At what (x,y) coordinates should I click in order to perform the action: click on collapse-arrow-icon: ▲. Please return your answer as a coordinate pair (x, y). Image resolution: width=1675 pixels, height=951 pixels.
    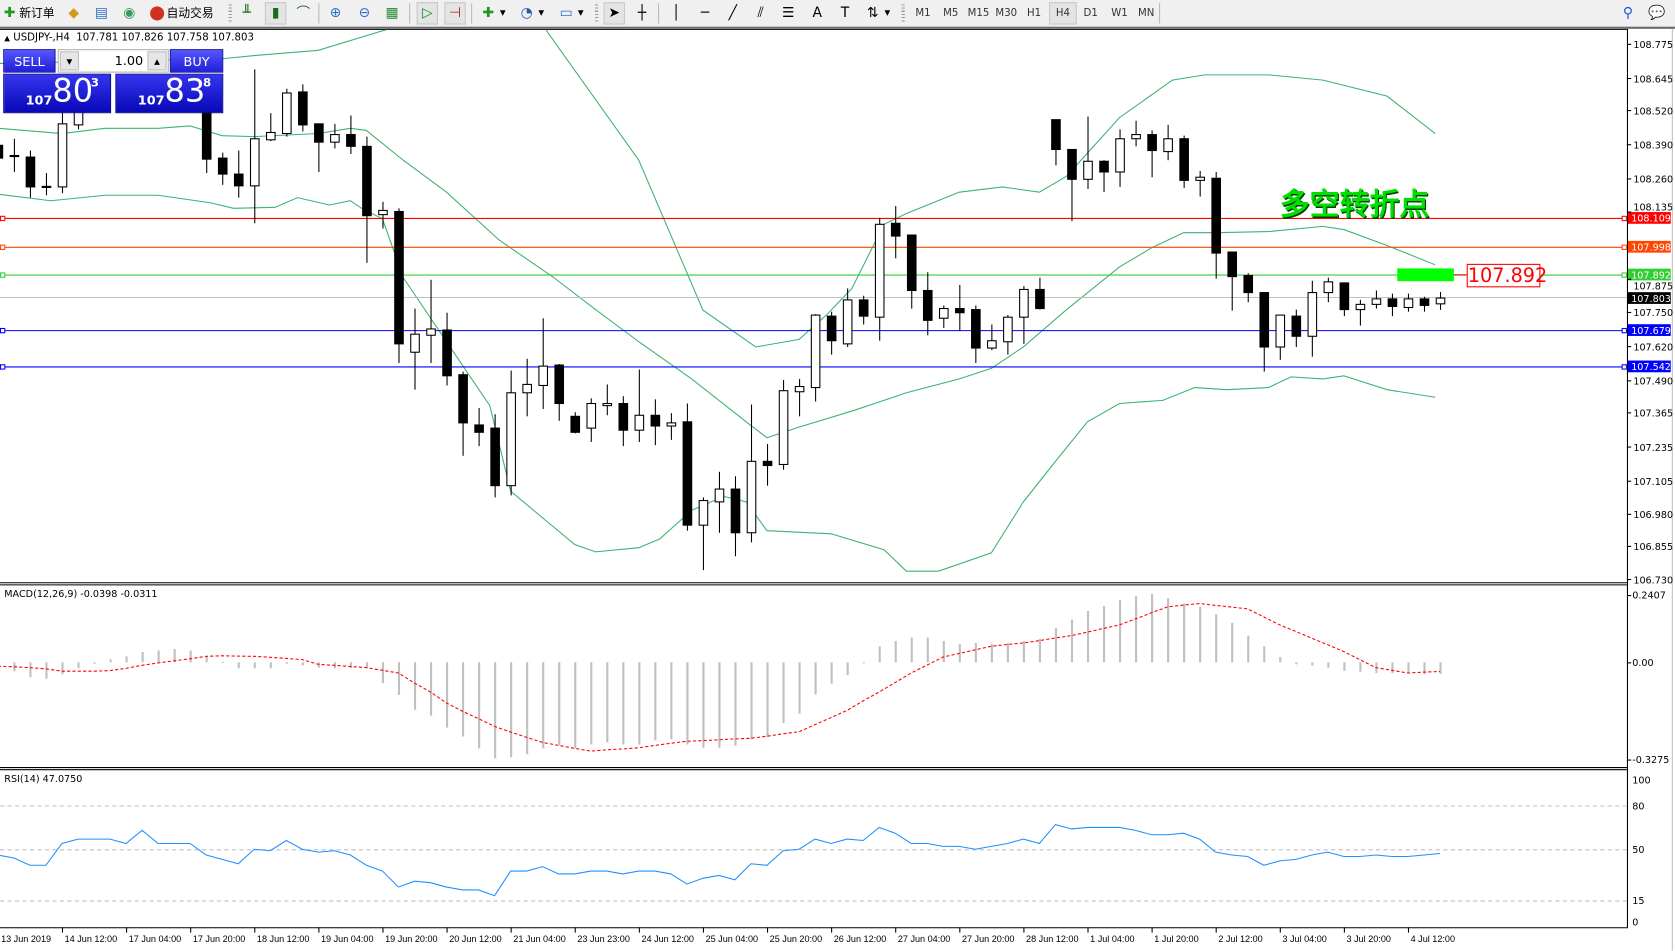
    Looking at the image, I should click on (7, 38).